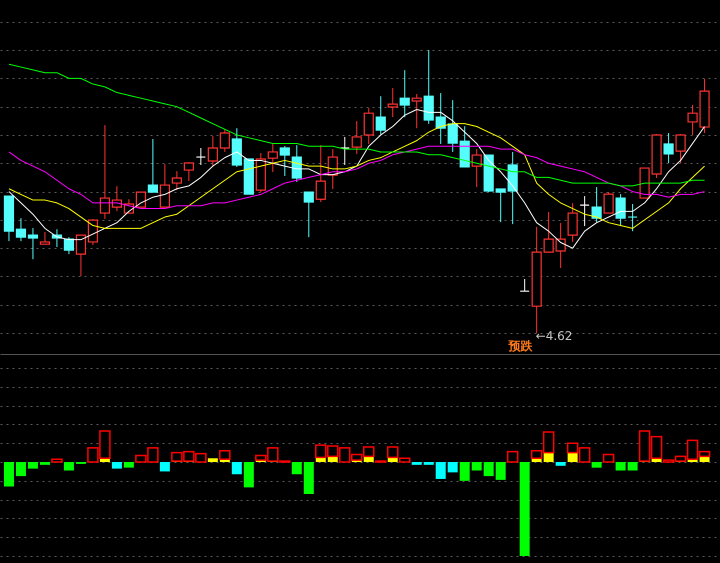 Image resolution: width=720 pixels, height=563 pixels. What do you see at coordinates (521, 346) in the screenshot?
I see `text: 预跌` at bounding box center [521, 346].